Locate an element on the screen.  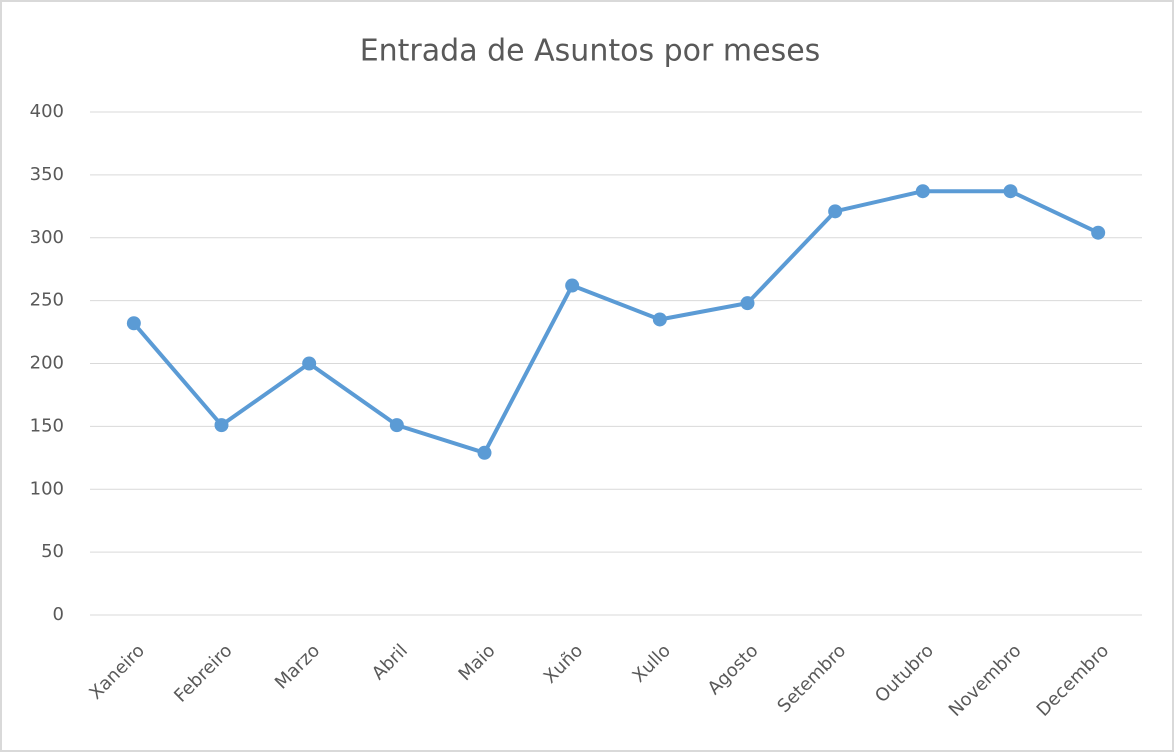
y-tick-label: 150 is located at coordinates (47, 425).